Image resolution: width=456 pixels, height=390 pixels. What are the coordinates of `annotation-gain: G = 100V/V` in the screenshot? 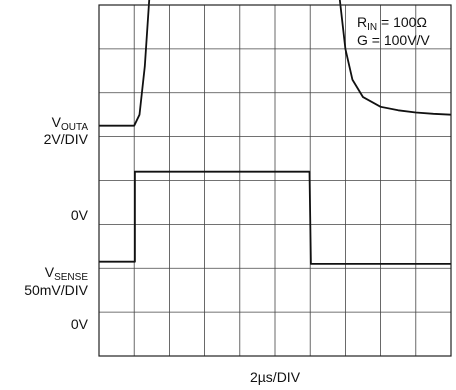 It's located at (393, 40).